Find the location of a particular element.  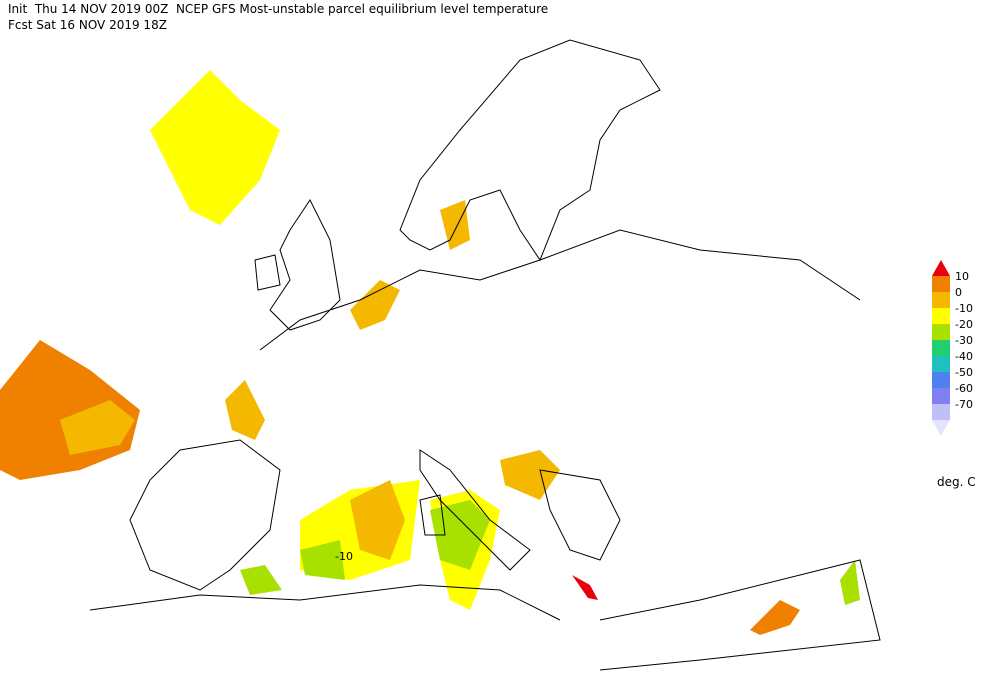

legend-label: -70 is located at coordinates (964, 404).